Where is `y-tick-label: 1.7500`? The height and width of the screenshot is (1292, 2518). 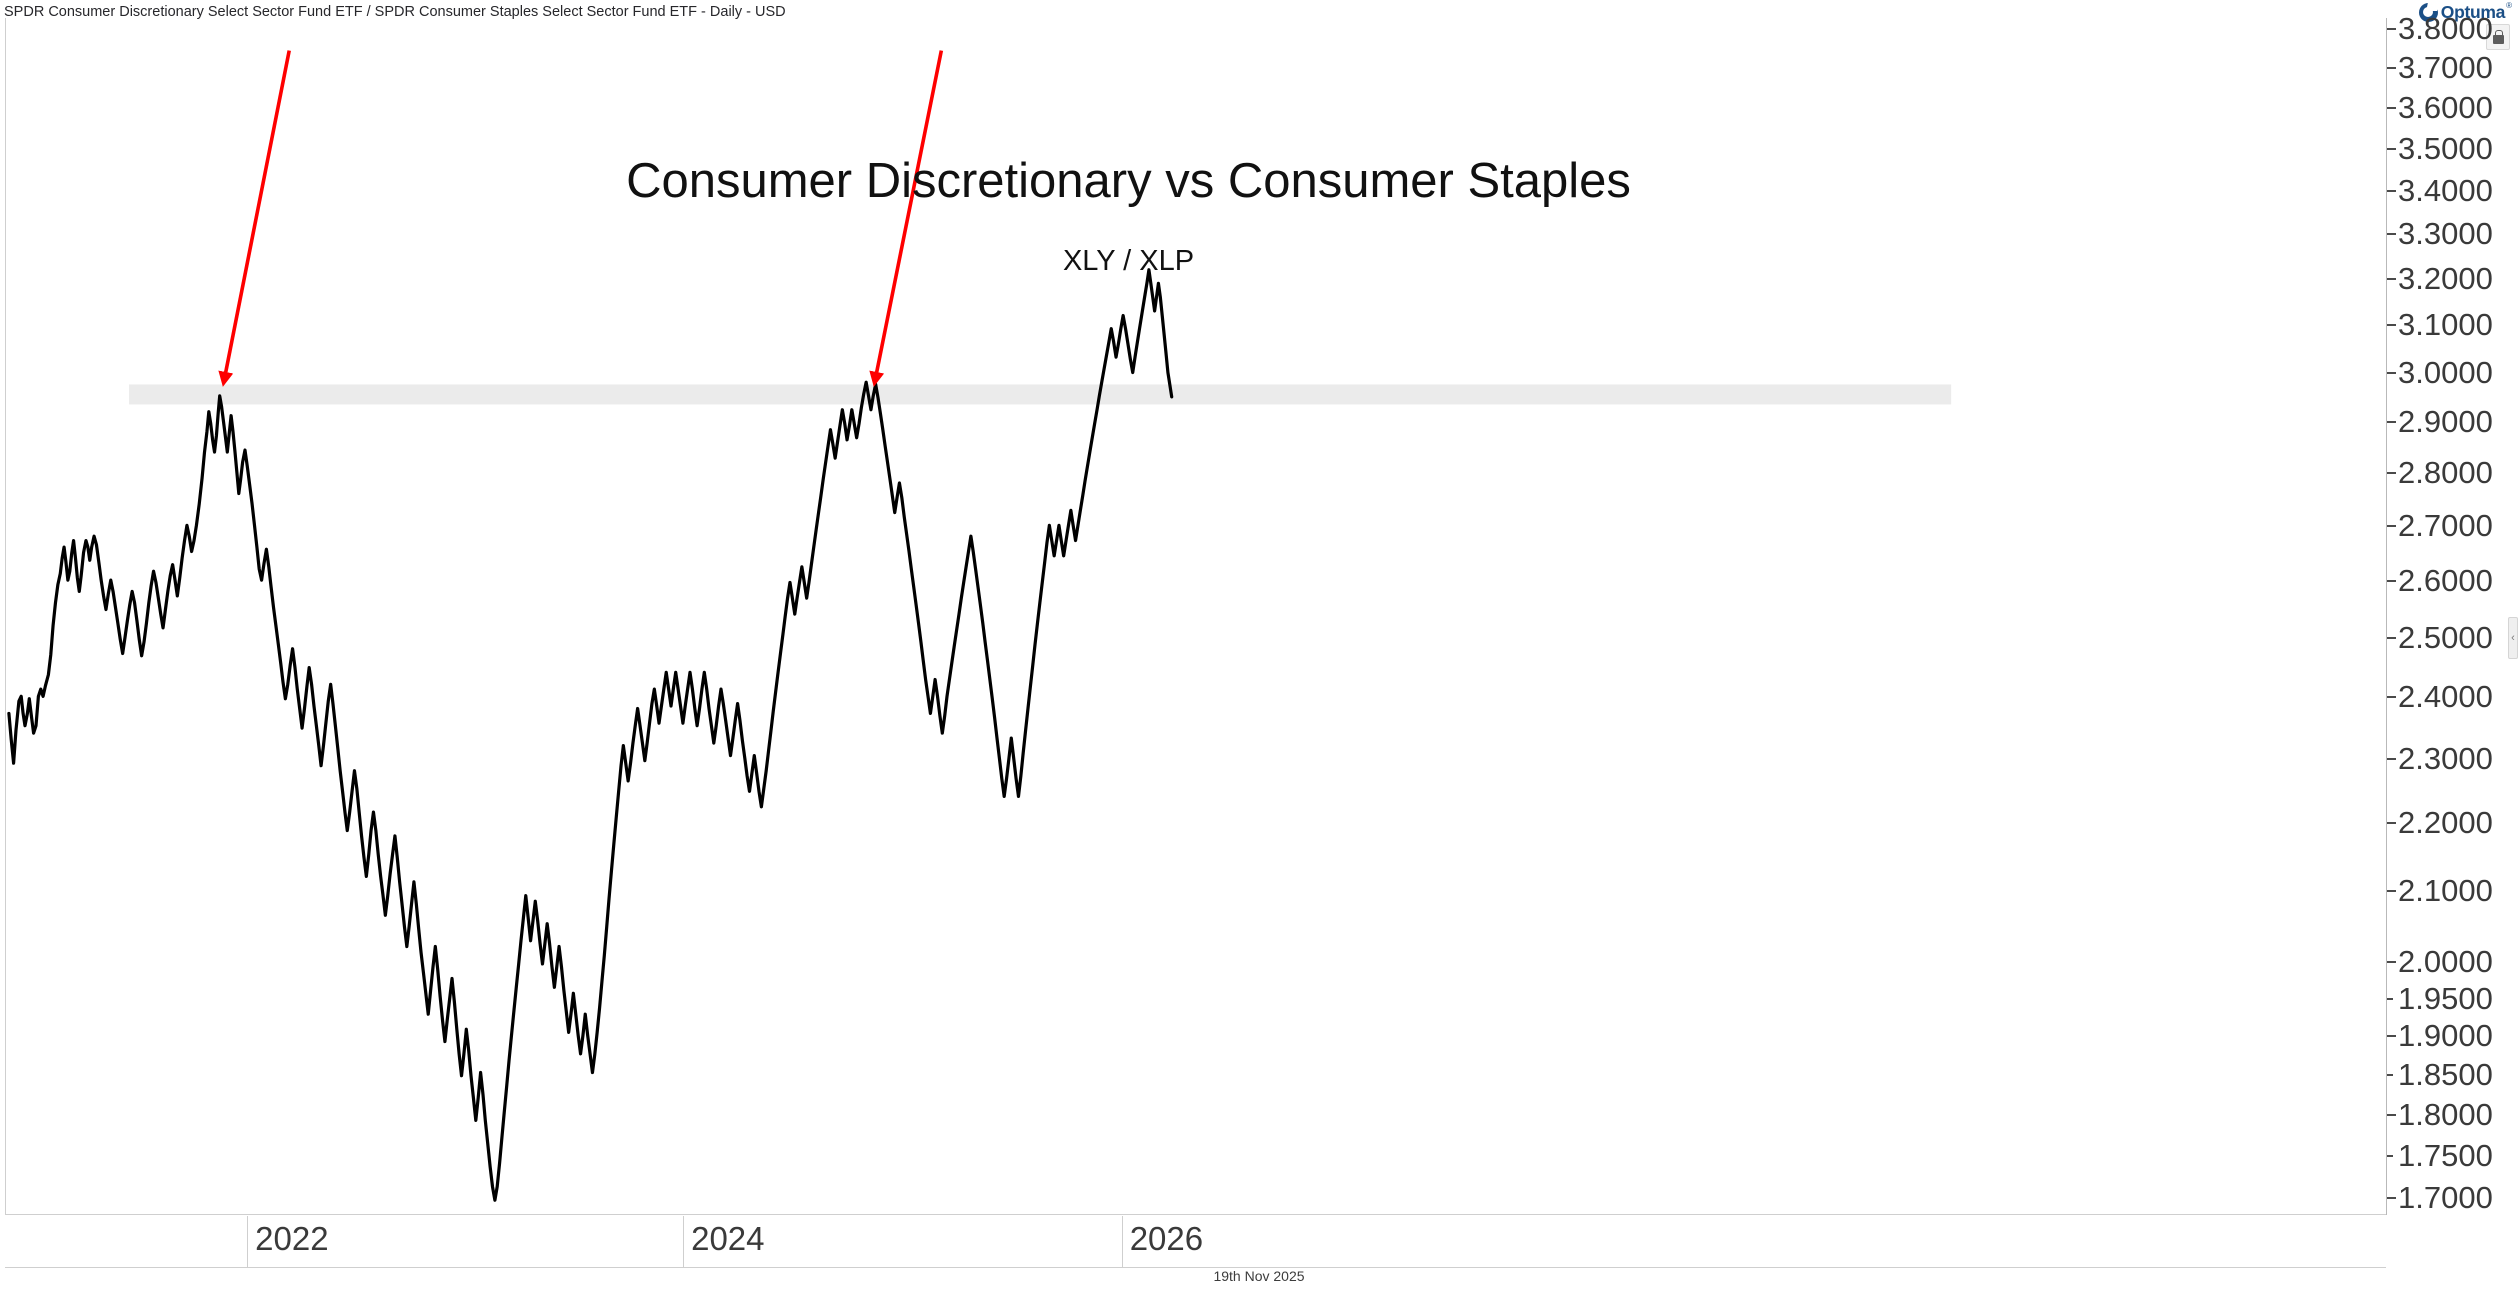
y-tick-label: 1.7500 is located at coordinates (2445, 1155).